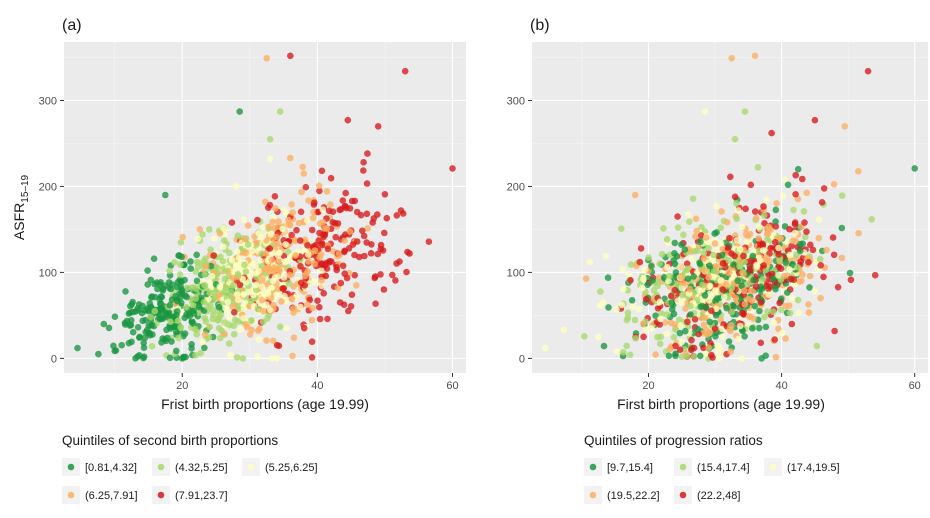 This screenshot has width=930, height=518. Describe the element at coordinates (280, 467) in the screenshot. I see `legend-item: (5.25,6.25]` at that location.